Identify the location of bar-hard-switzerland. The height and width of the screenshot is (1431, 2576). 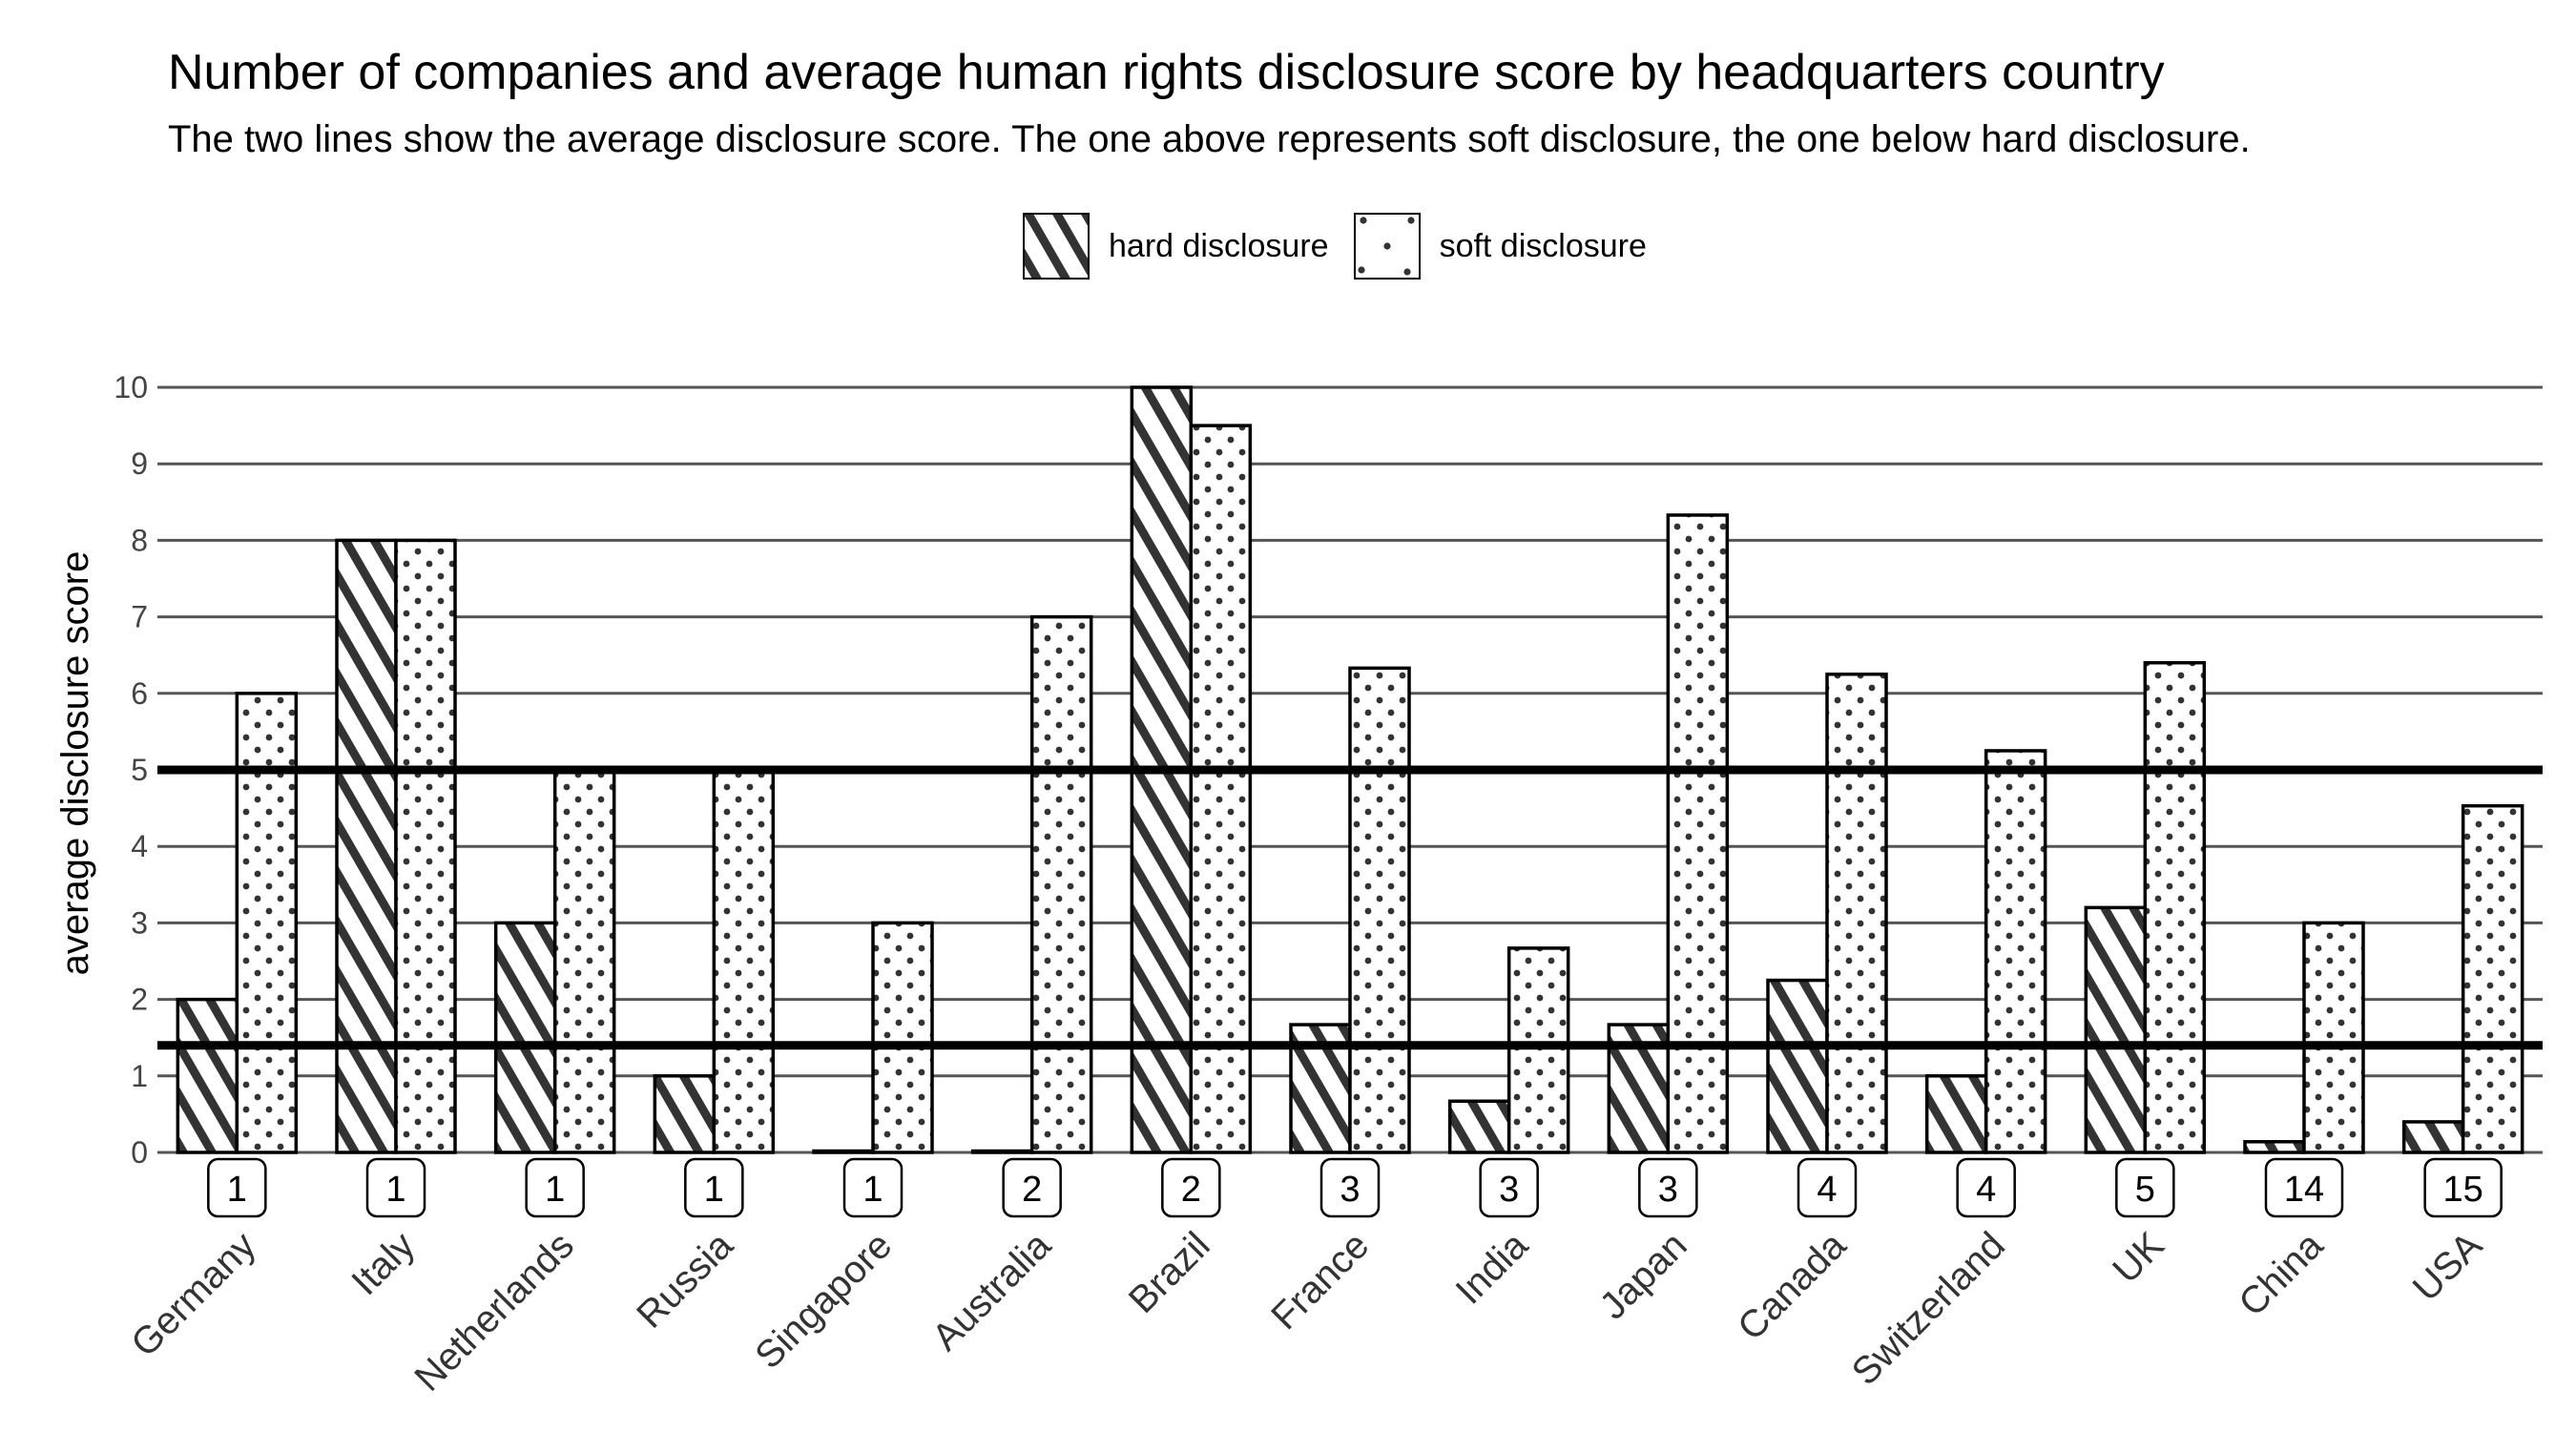
(1956, 1114).